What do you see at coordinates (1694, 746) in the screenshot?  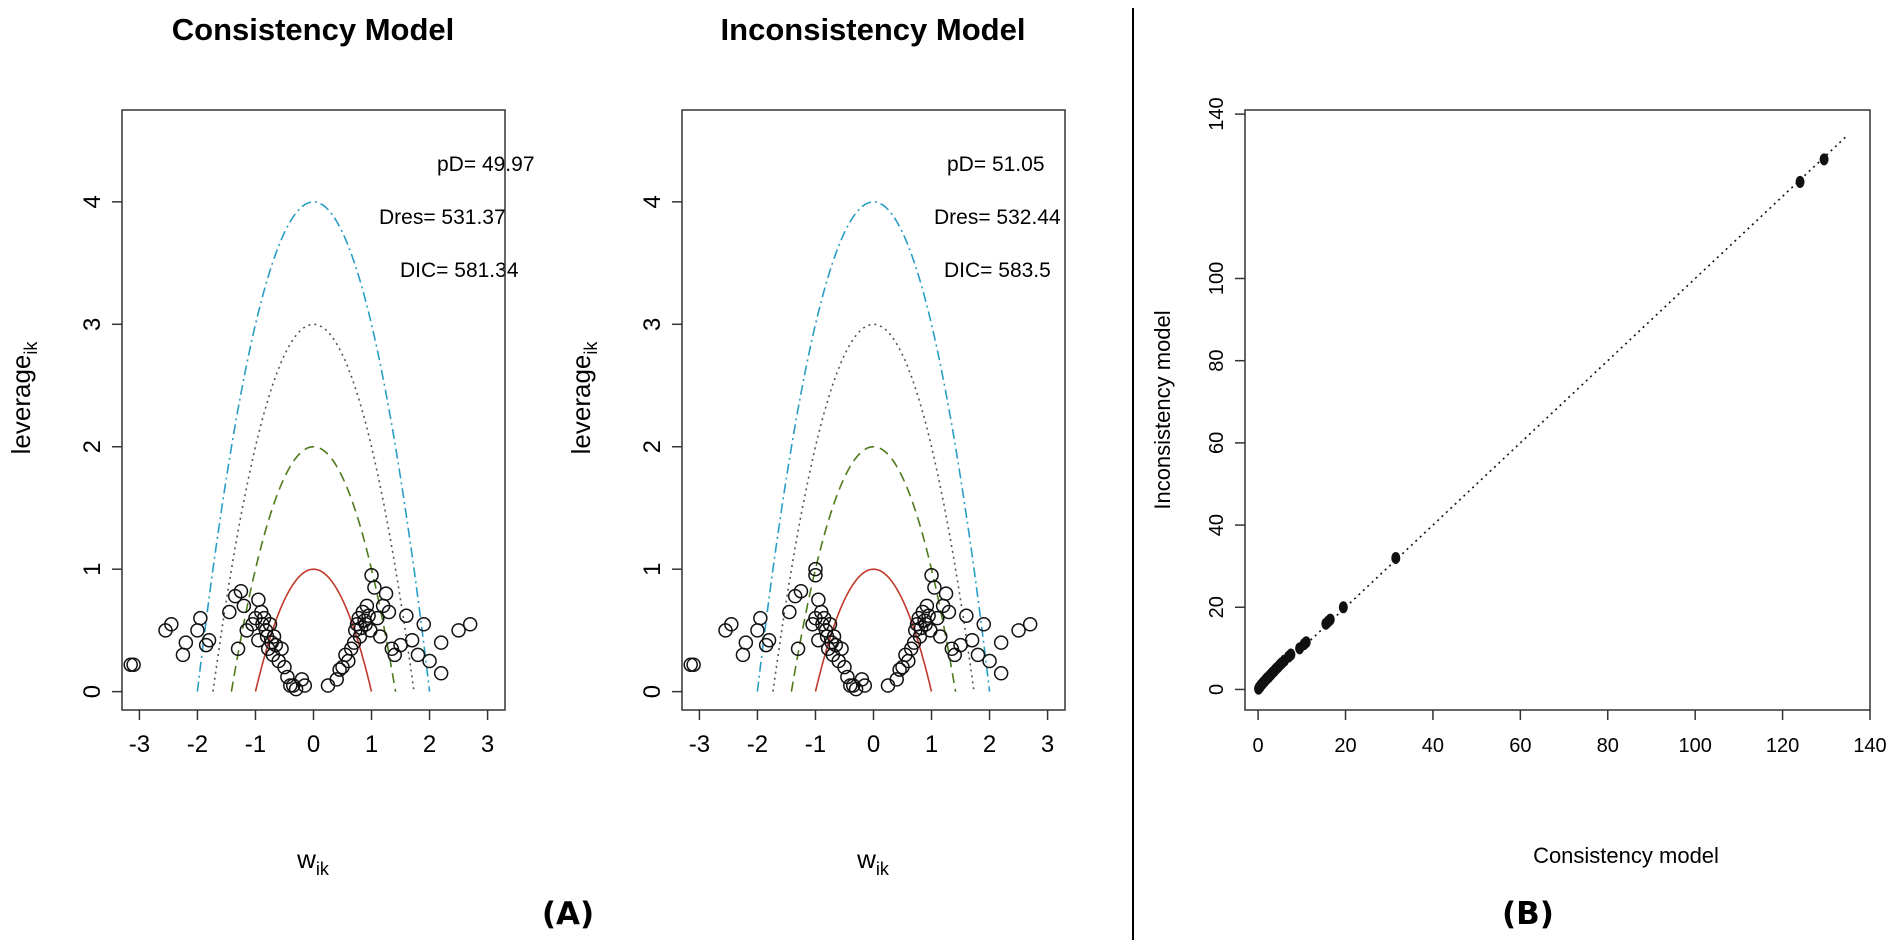 I see `x-tick-label: 100` at bounding box center [1694, 746].